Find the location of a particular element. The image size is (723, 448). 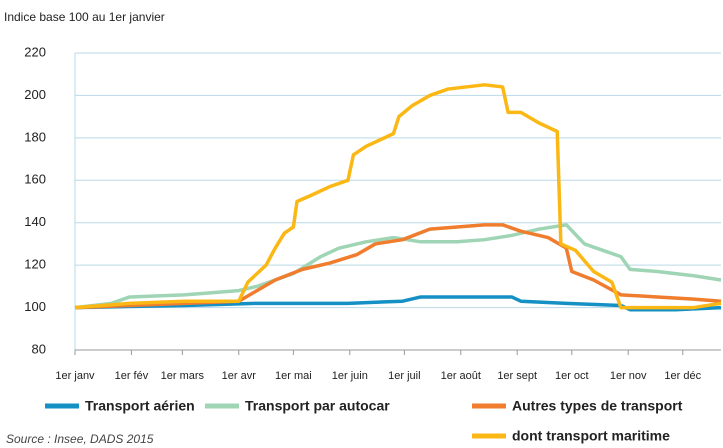

x-tick-label: 1er fév is located at coordinates (132, 376).